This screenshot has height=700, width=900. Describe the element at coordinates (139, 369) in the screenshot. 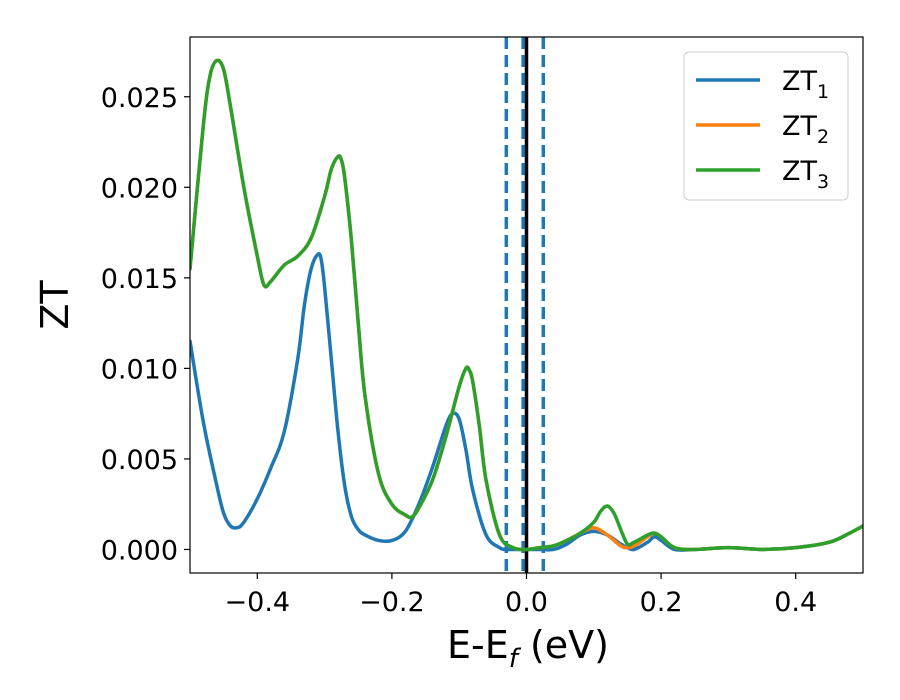

I see `y-tick-label: 0.010` at that location.